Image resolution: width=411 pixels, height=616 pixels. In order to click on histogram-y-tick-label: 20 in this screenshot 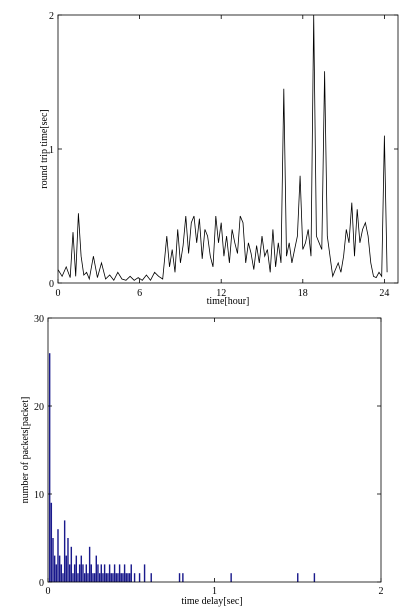, I will do `click(39, 407)`.